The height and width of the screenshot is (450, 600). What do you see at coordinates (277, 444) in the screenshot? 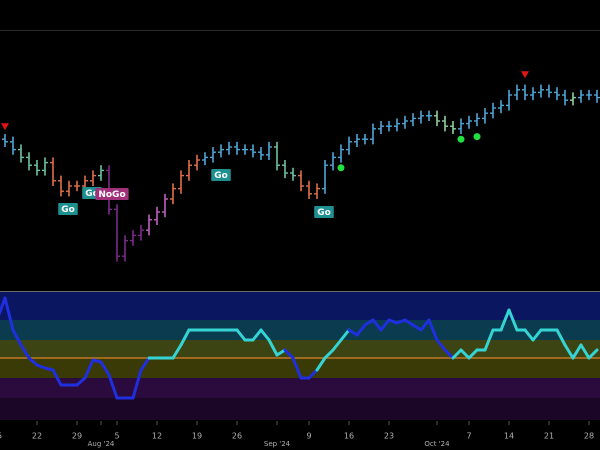
I see `x-tick-label: Sep '24` at bounding box center [277, 444].